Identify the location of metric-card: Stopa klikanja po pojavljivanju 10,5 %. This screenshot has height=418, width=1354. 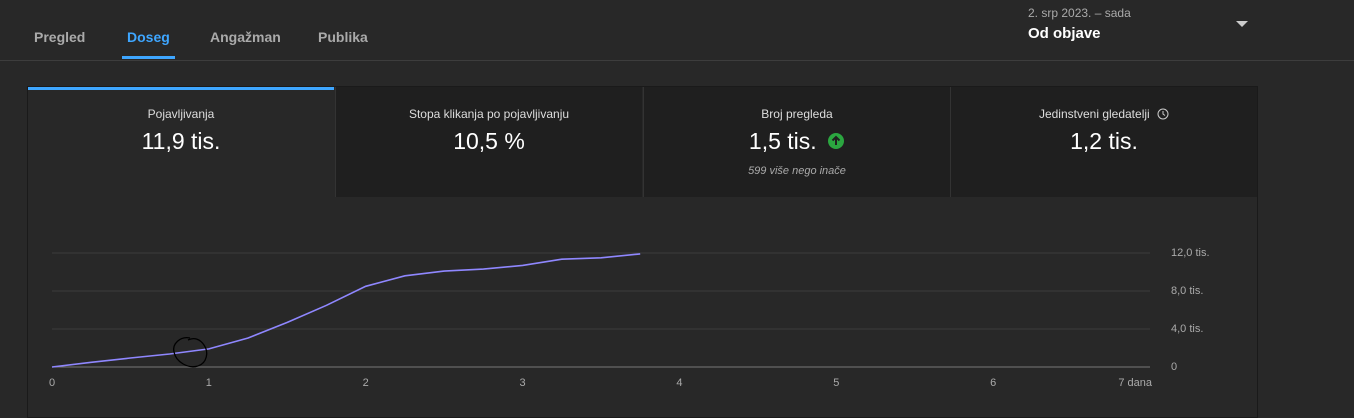
(488, 142).